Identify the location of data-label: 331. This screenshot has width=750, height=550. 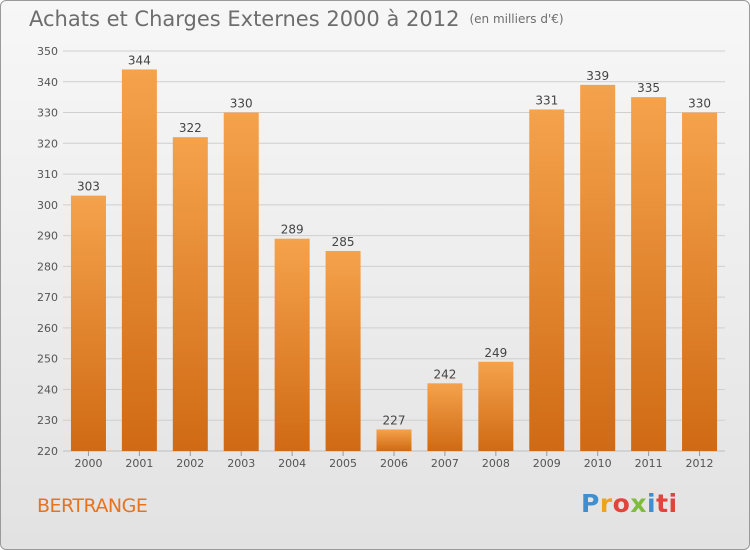
(546, 100).